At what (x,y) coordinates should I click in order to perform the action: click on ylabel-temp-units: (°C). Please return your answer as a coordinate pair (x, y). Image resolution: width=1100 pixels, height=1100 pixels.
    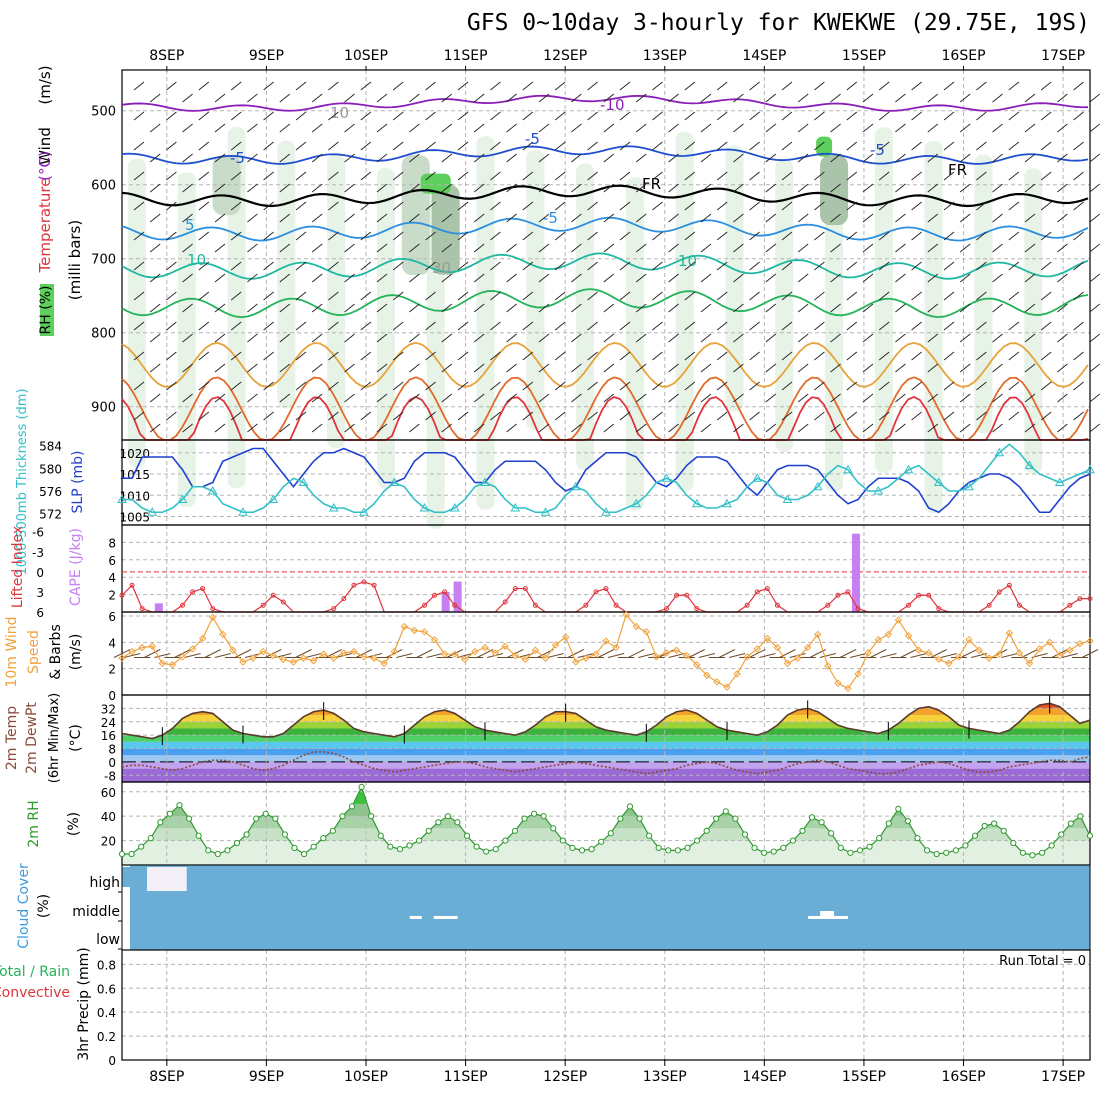
    Looking at the image, I should click on (45, 166).